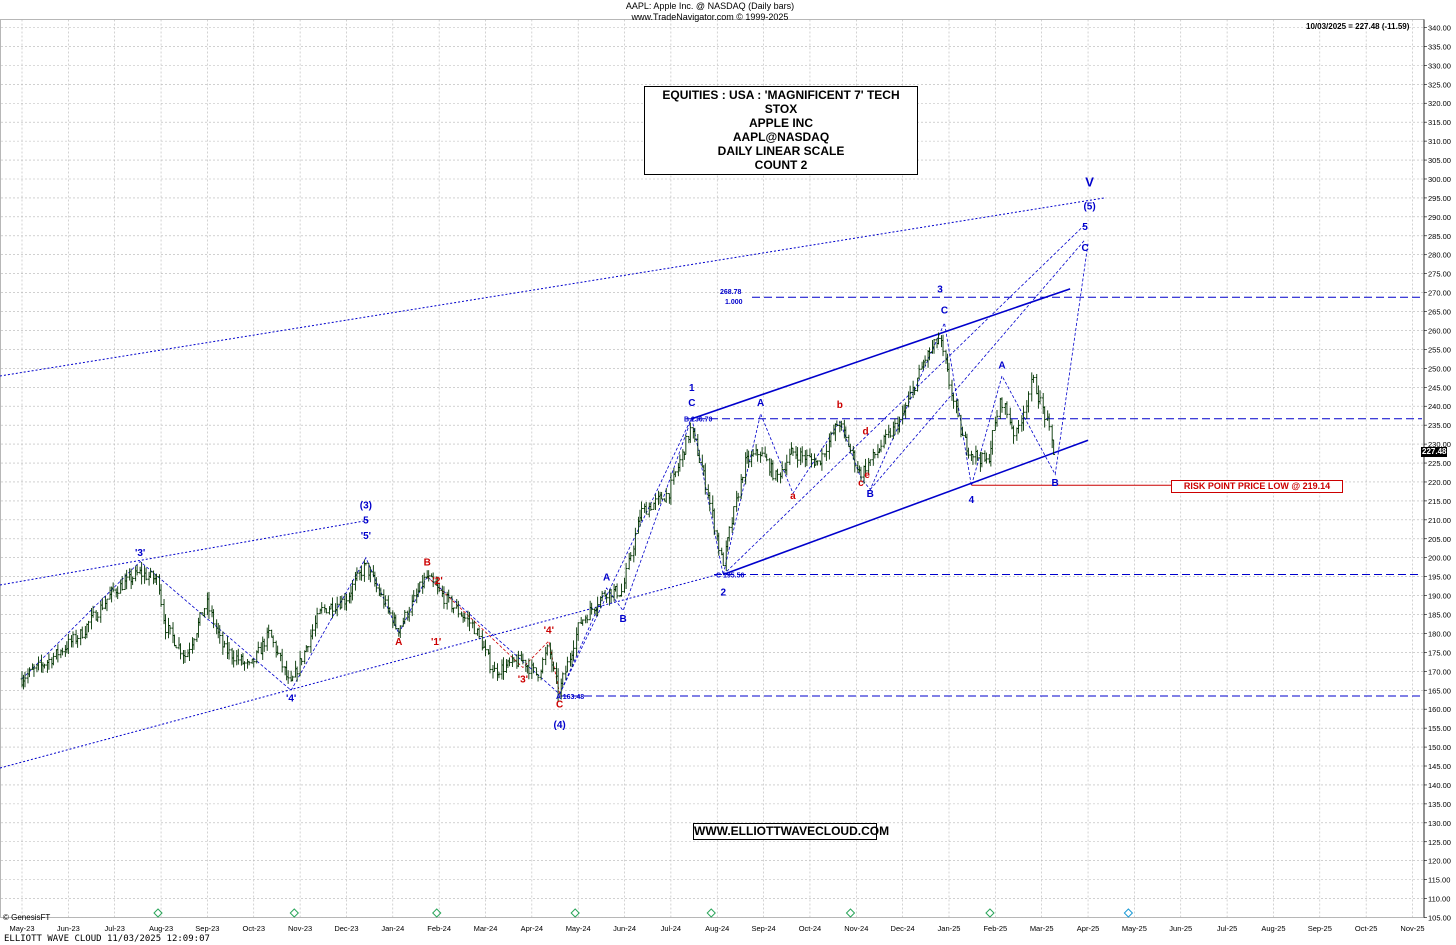 The width and height of the screenshot is (1456, 945). Describe the element at coordinates (21, 928) in the screenshot. I see `x-tick-label: May-23` at that location.